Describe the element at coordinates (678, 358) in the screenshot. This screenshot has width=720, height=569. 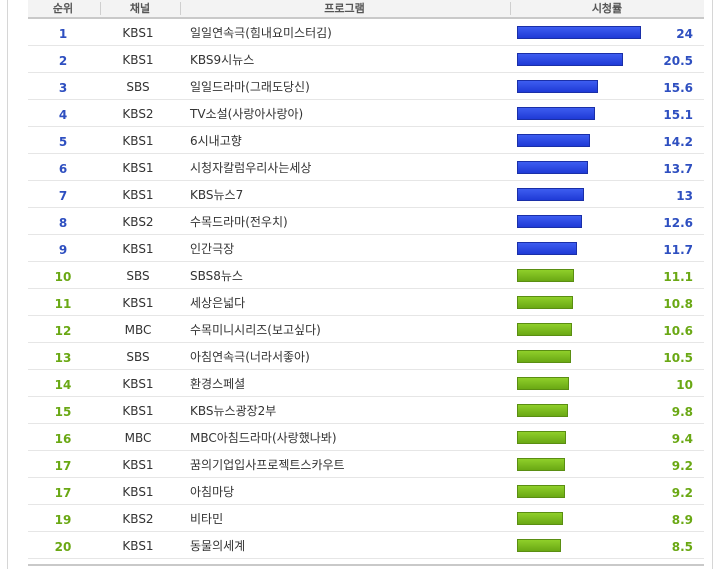
I see `rating-value: 10.5` at that location.